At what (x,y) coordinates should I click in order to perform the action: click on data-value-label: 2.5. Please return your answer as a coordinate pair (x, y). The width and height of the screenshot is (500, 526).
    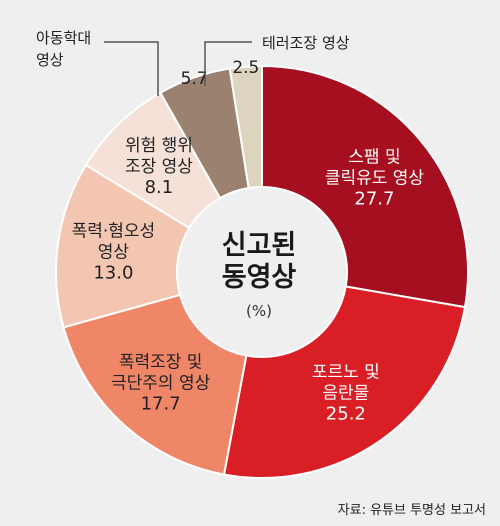
    Looking at the image, I should click on (245, 68).